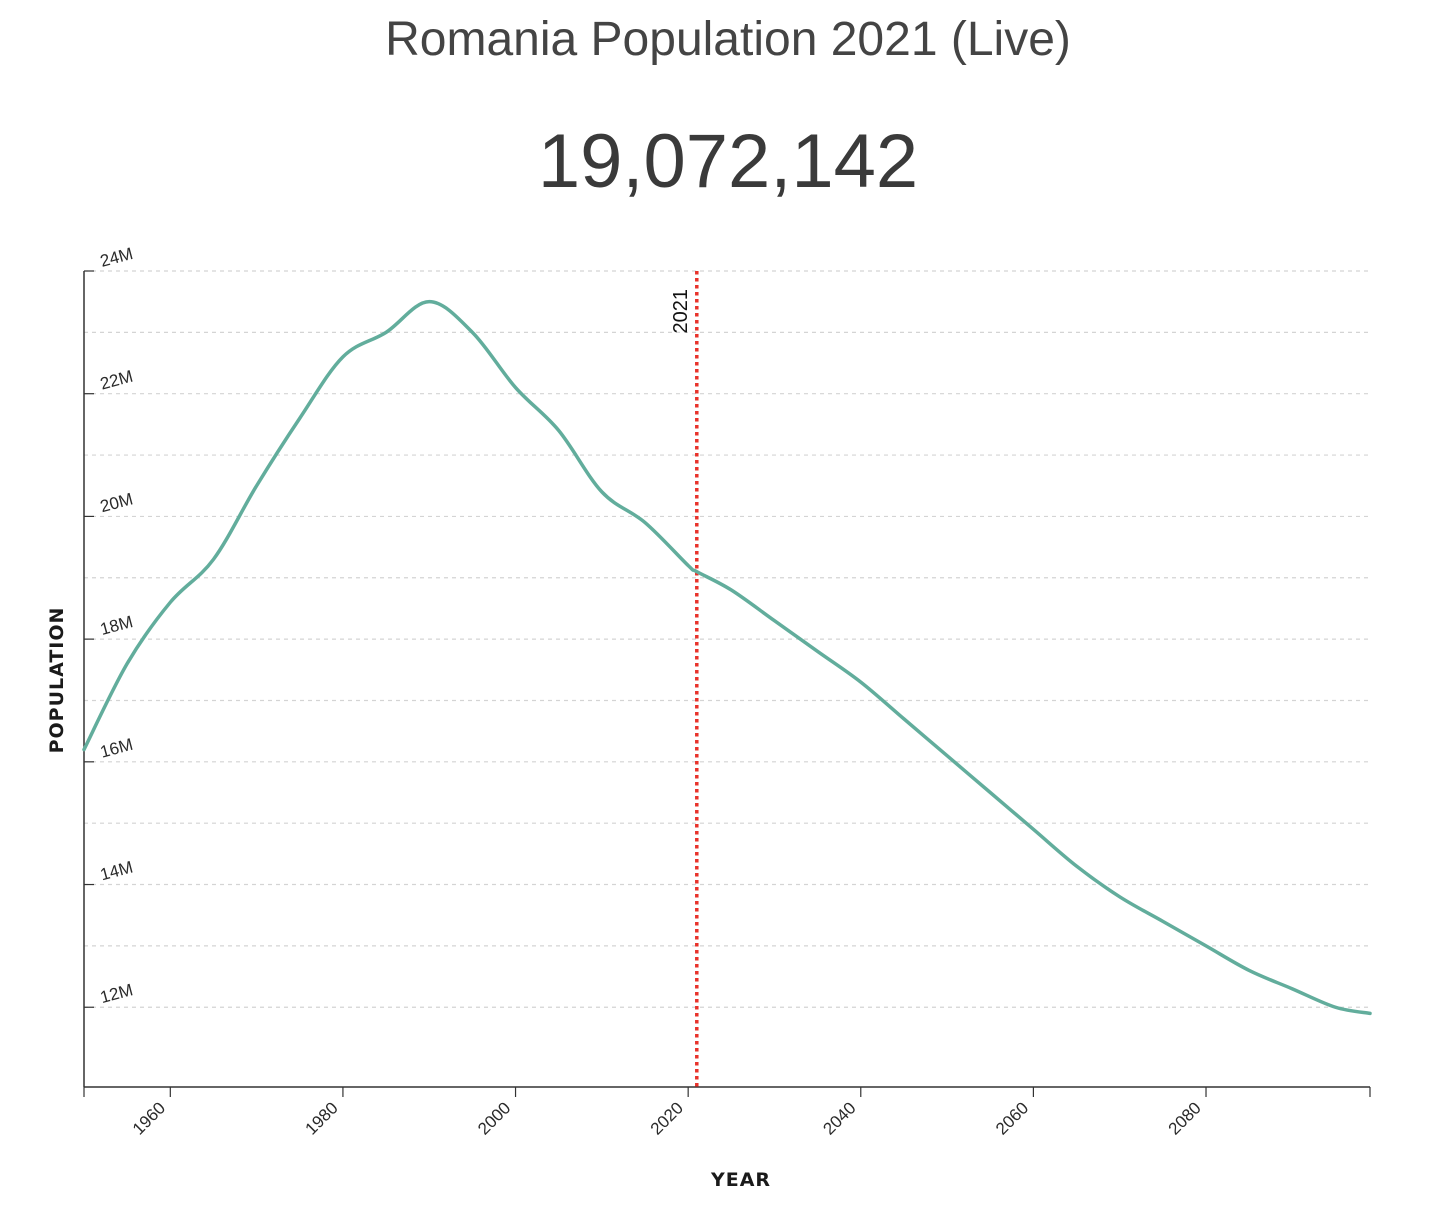 This screenshot has width=1456, height=1212. Describe the element at coordinates (728, 161) in the screenshot. I see `live-population-counter: 19,072,142` at that location.